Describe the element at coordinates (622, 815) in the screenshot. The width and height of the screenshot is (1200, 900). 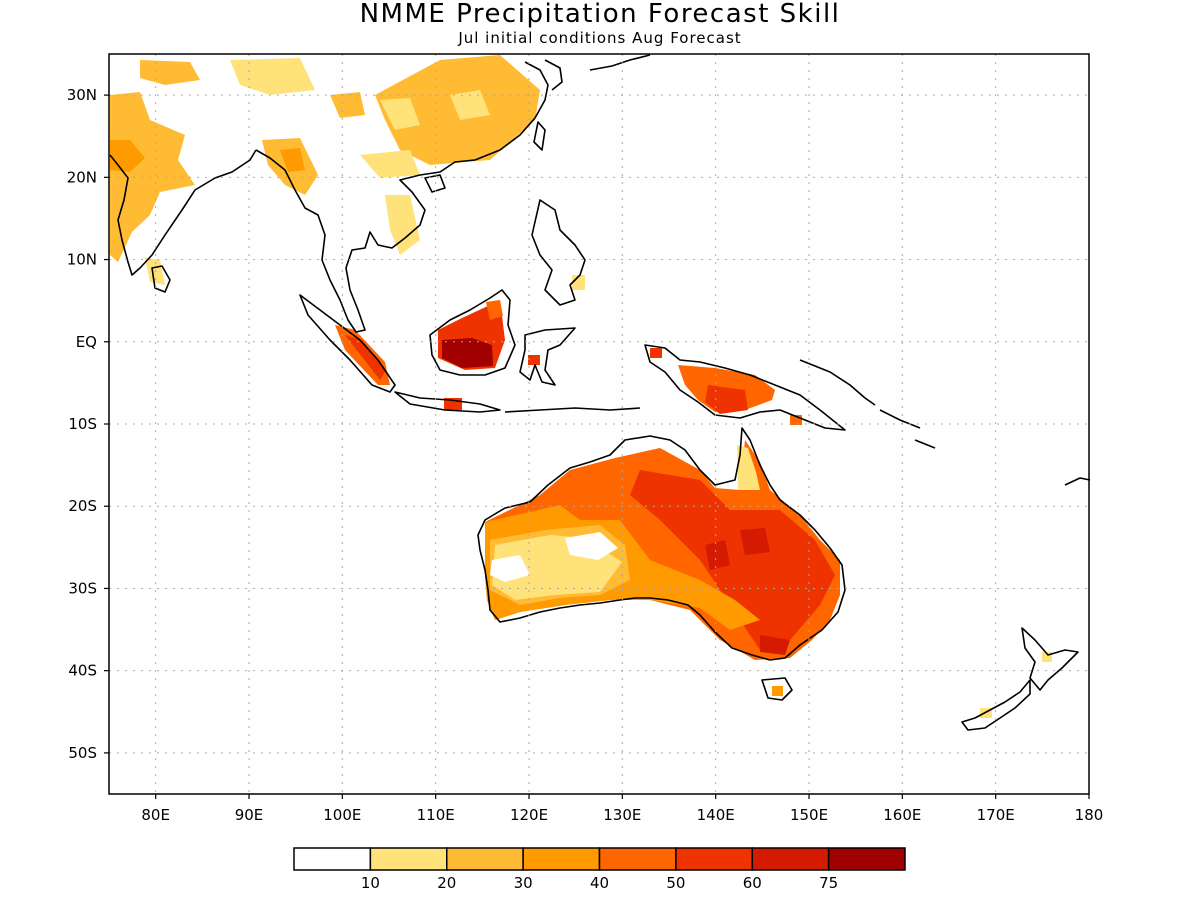
I see `lon-tick-label: 130E` at that location.